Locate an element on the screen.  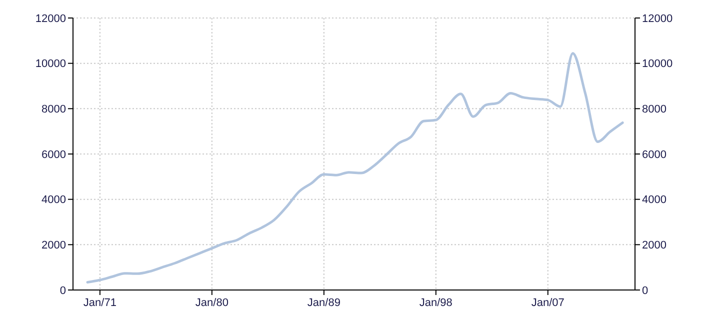
y-tick-label: 4000 is located at coordinates (54, 200).